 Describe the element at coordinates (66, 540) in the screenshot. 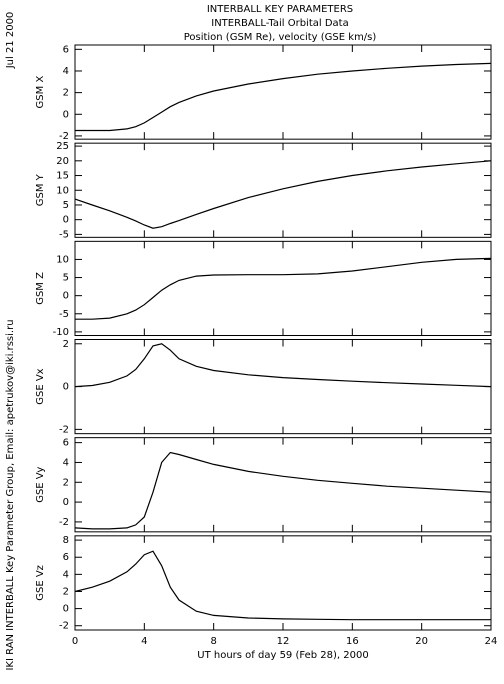

I see `y-tick-label: 8` at that location.